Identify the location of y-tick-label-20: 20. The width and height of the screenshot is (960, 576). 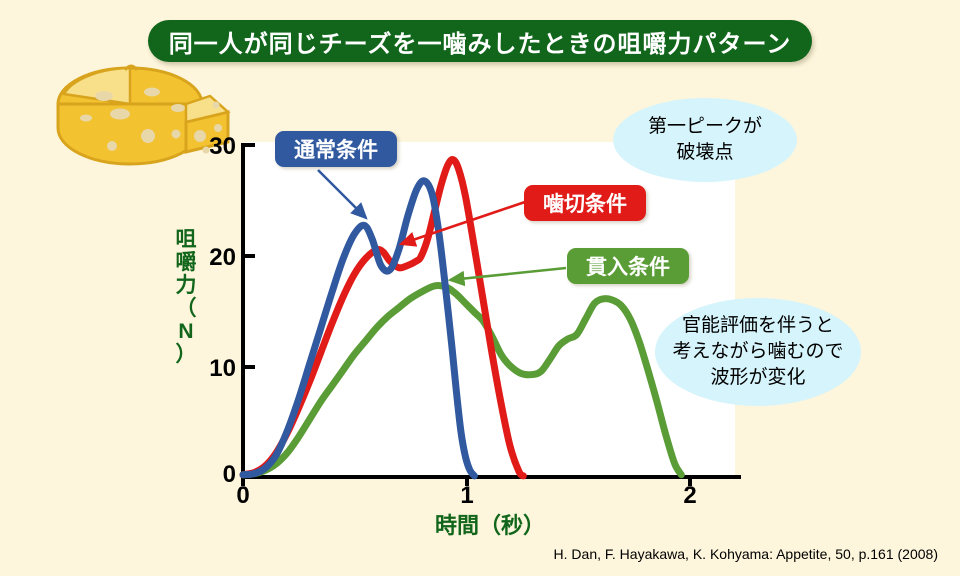
(222, 257).